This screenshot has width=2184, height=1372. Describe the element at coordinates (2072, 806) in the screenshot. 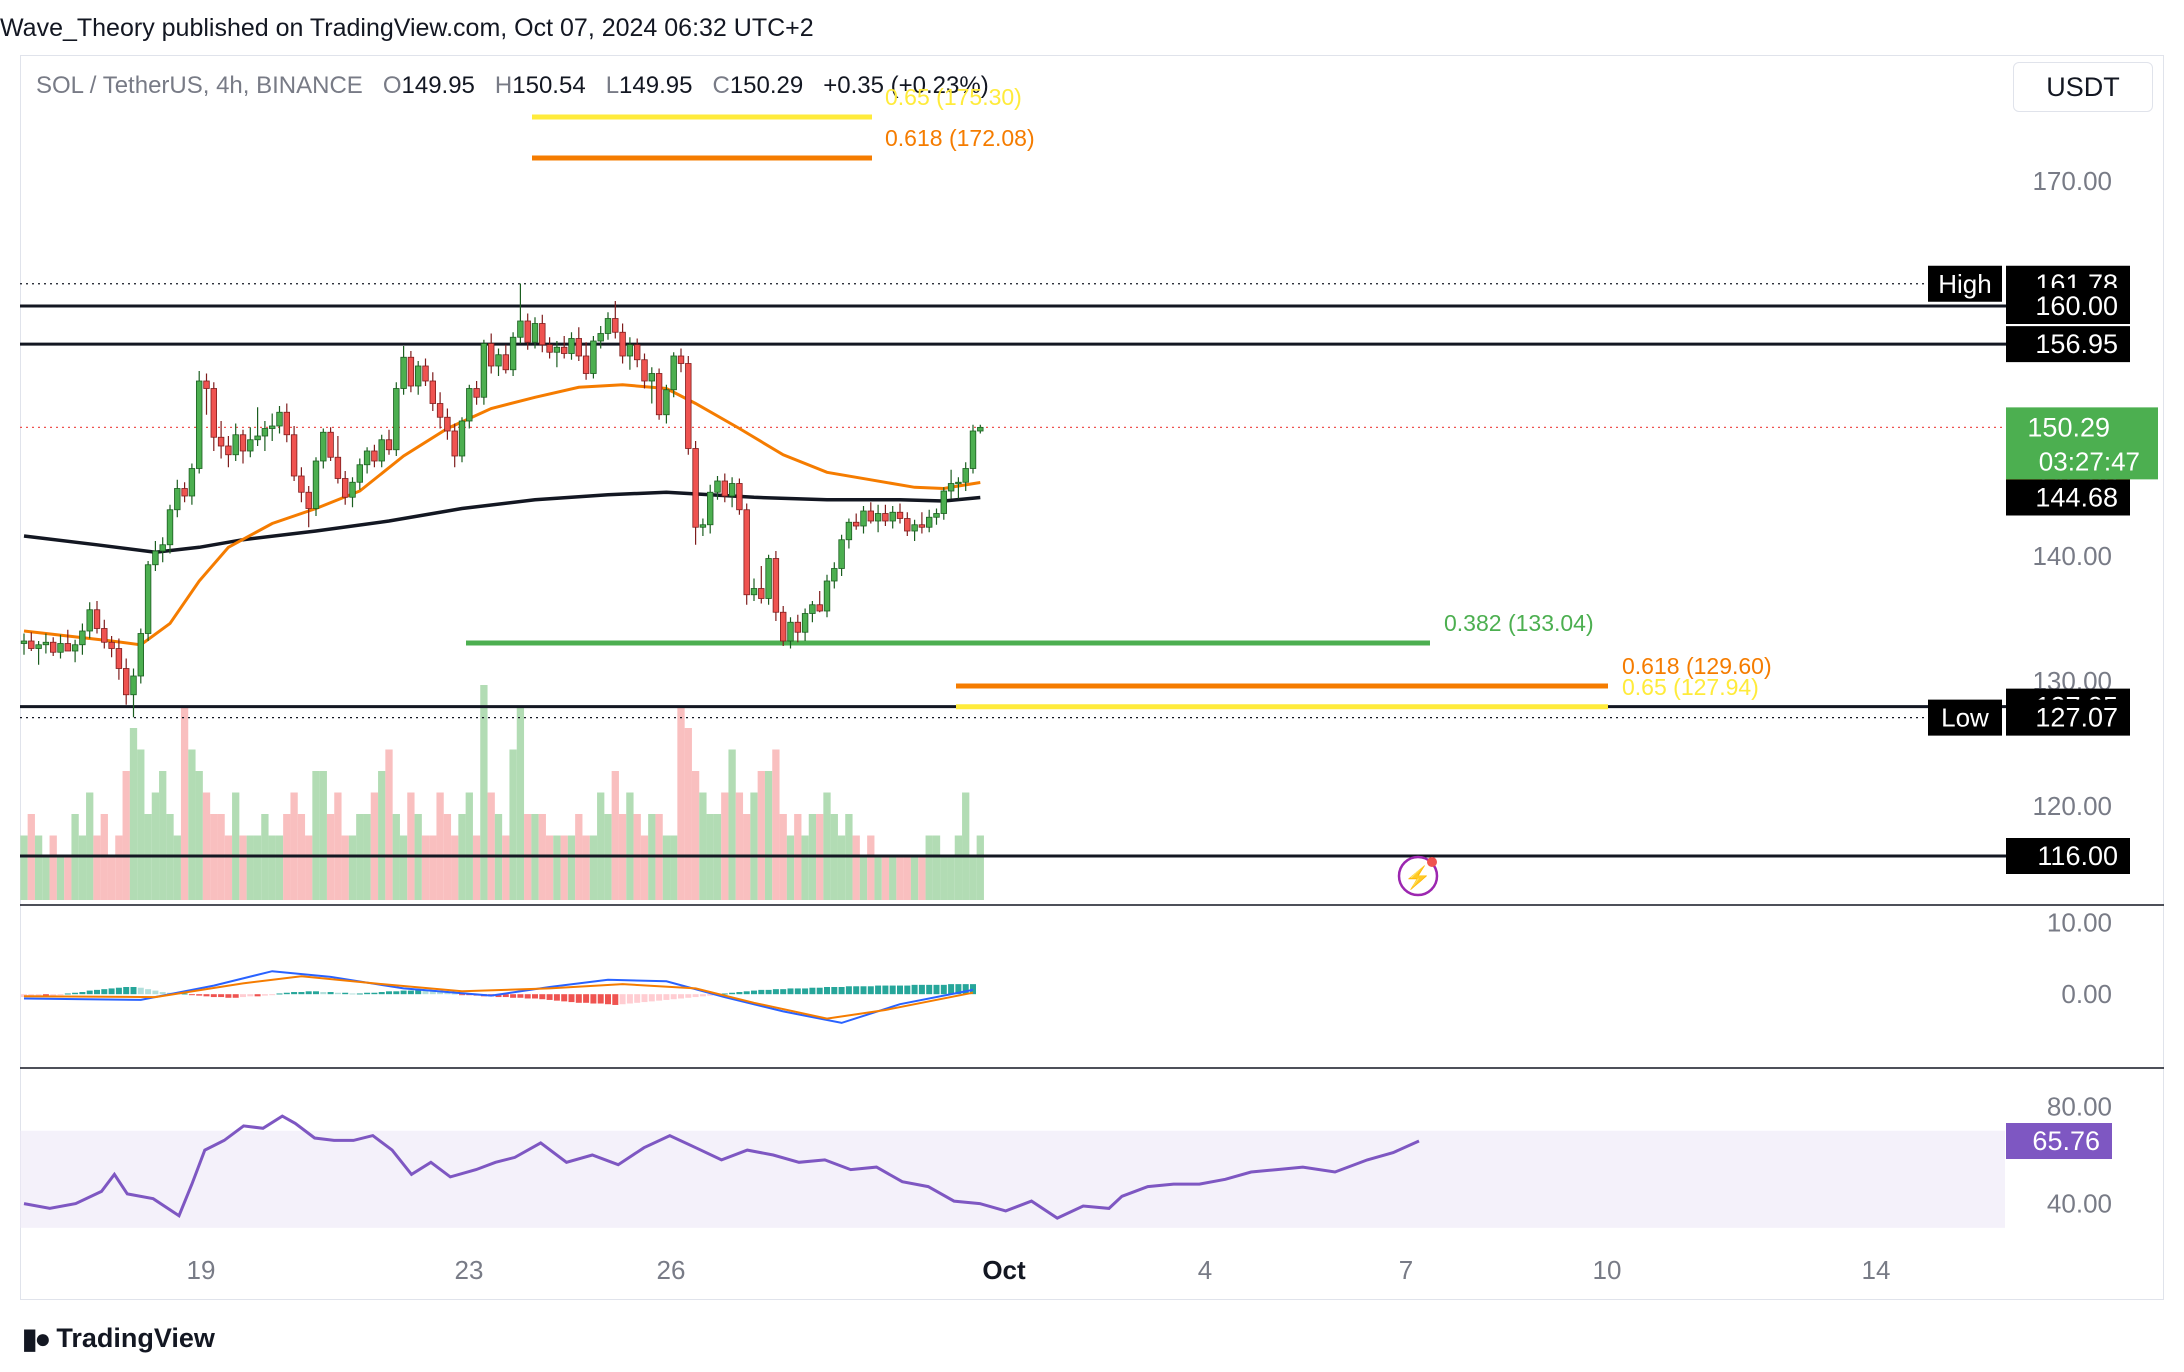

I see `y-axis-tick-label: 120.00` at that location.